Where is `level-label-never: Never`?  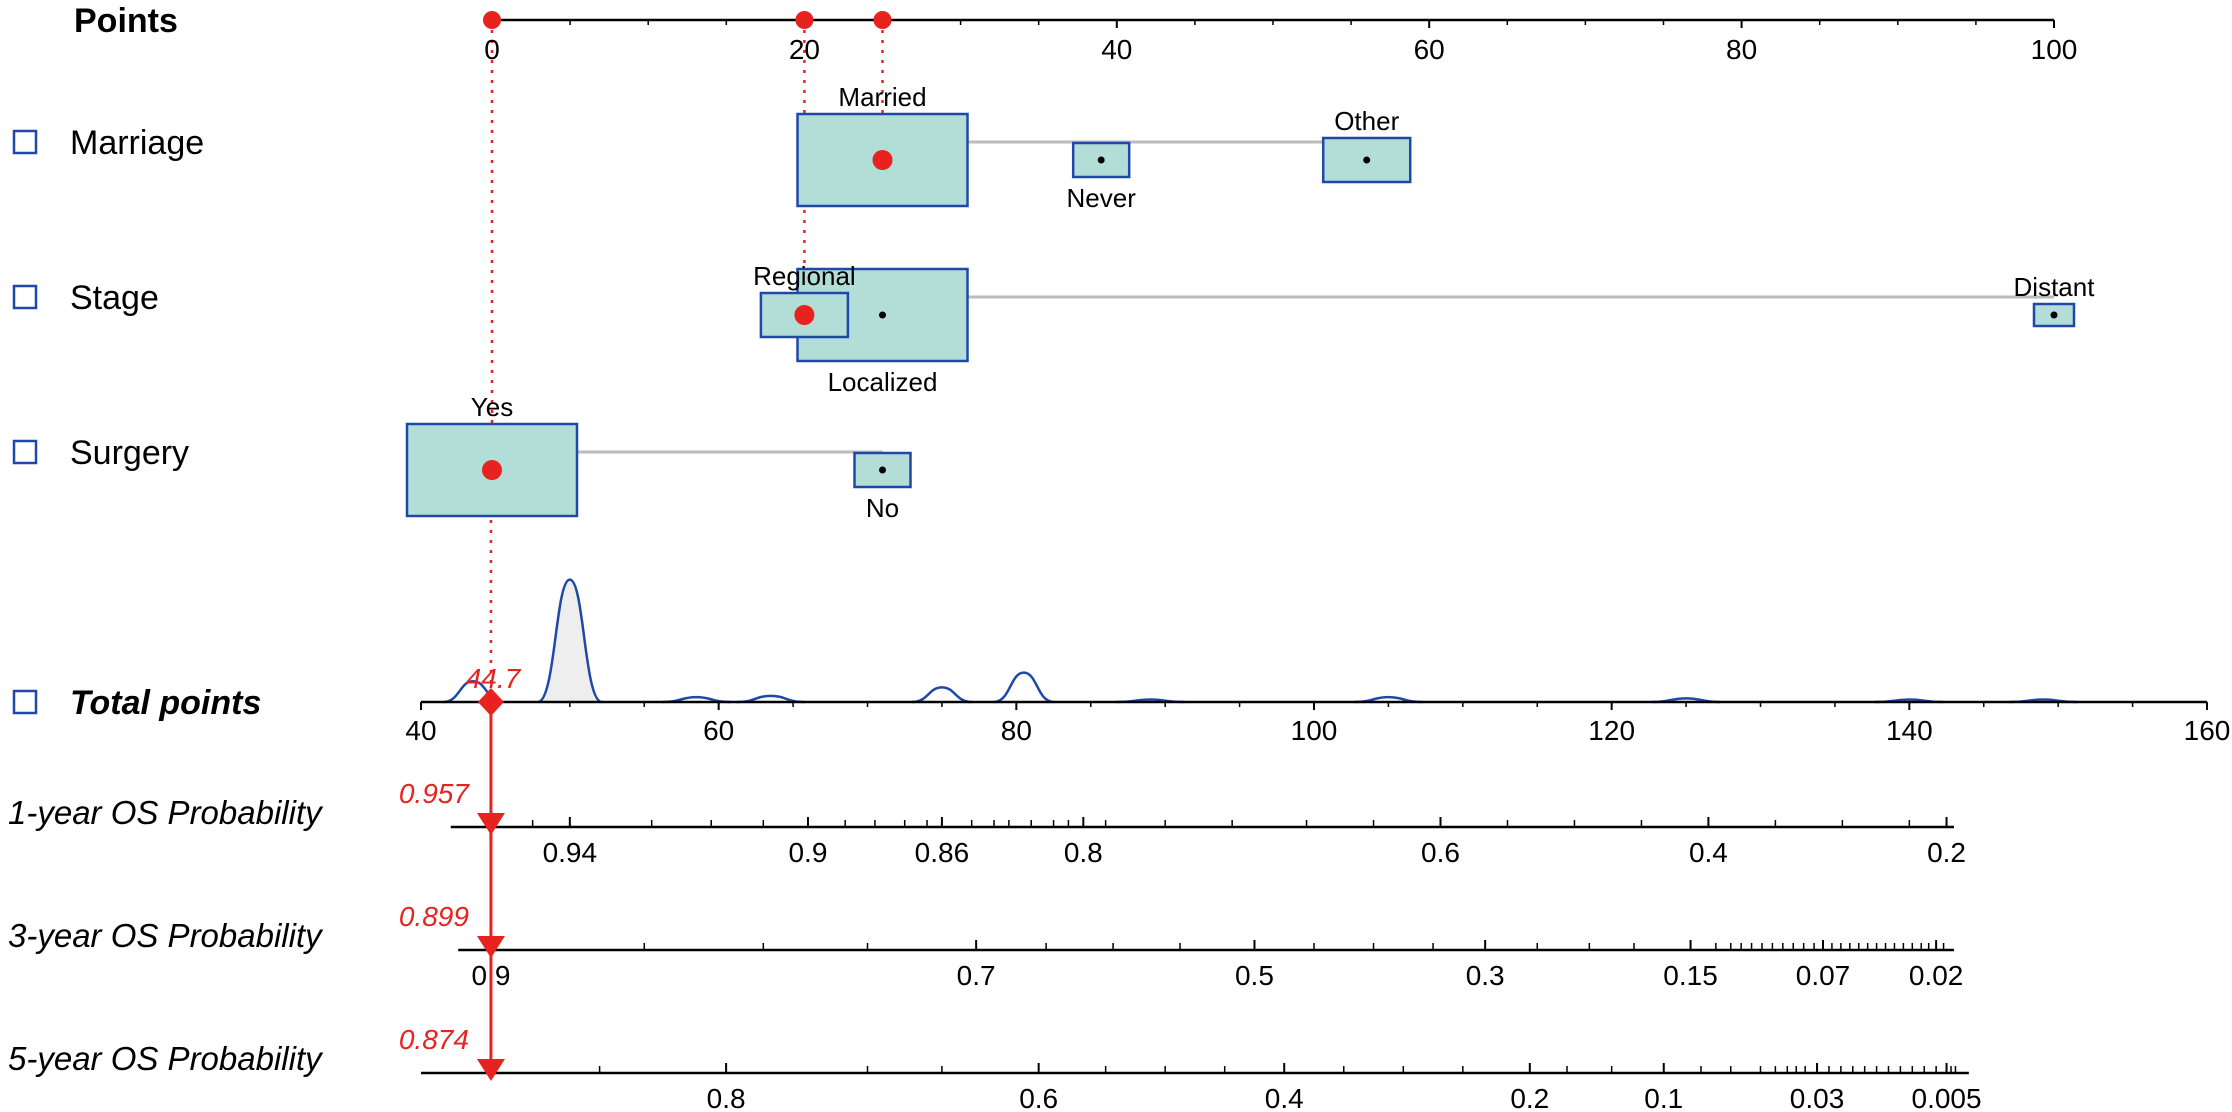
level-label-never: Never is located at coordinates (1102, 198).